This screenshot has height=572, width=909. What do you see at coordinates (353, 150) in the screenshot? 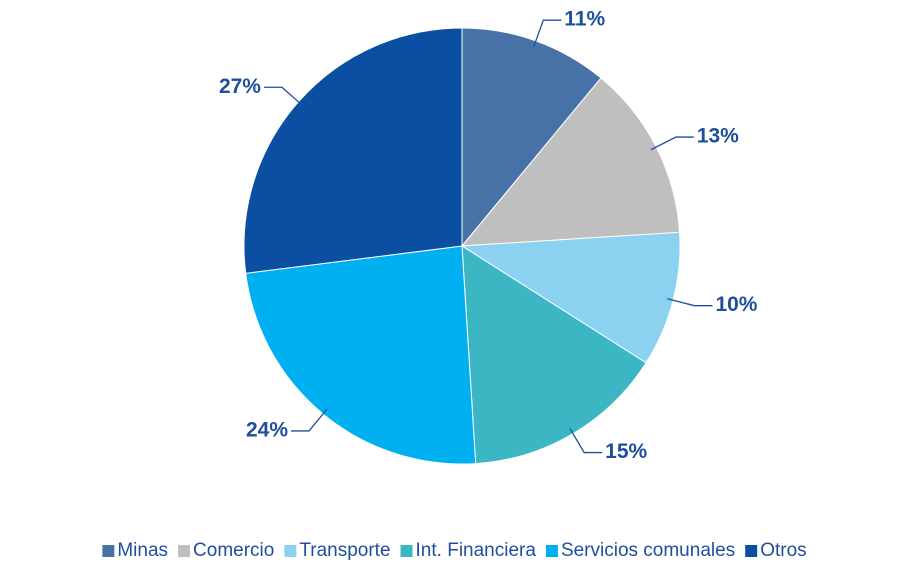
I see `pie-slice` at bounding box center [353, 150].